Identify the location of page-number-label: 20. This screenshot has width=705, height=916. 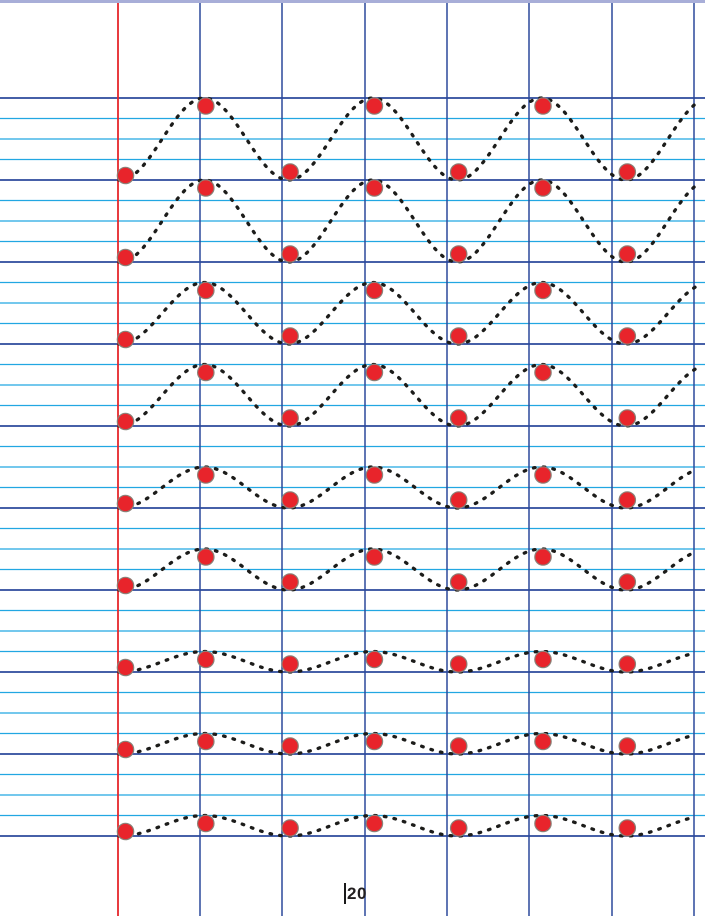
(357, 893).